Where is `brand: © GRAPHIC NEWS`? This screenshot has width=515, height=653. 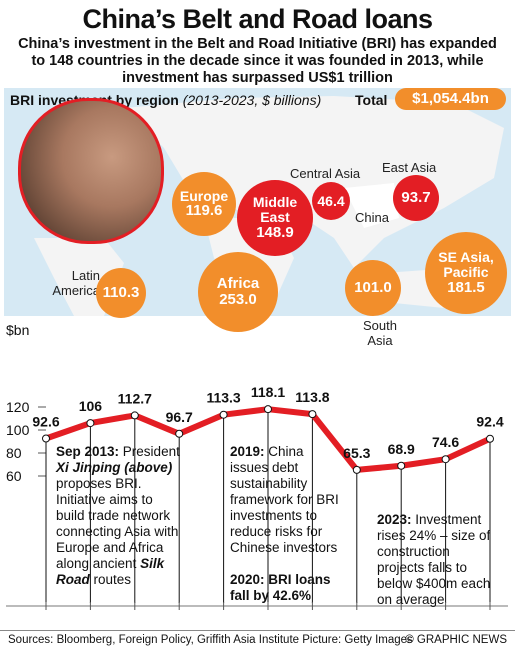 brand: © GRAPHIC NEWS is located at coordinates (456, 640).